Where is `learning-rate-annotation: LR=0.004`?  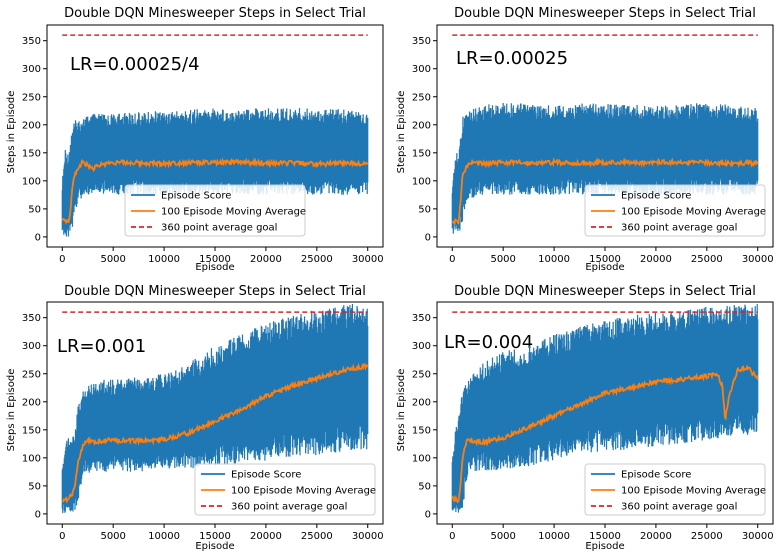
learning-rate-annotation: LR=0.004 is located at coordinates (488, 342).